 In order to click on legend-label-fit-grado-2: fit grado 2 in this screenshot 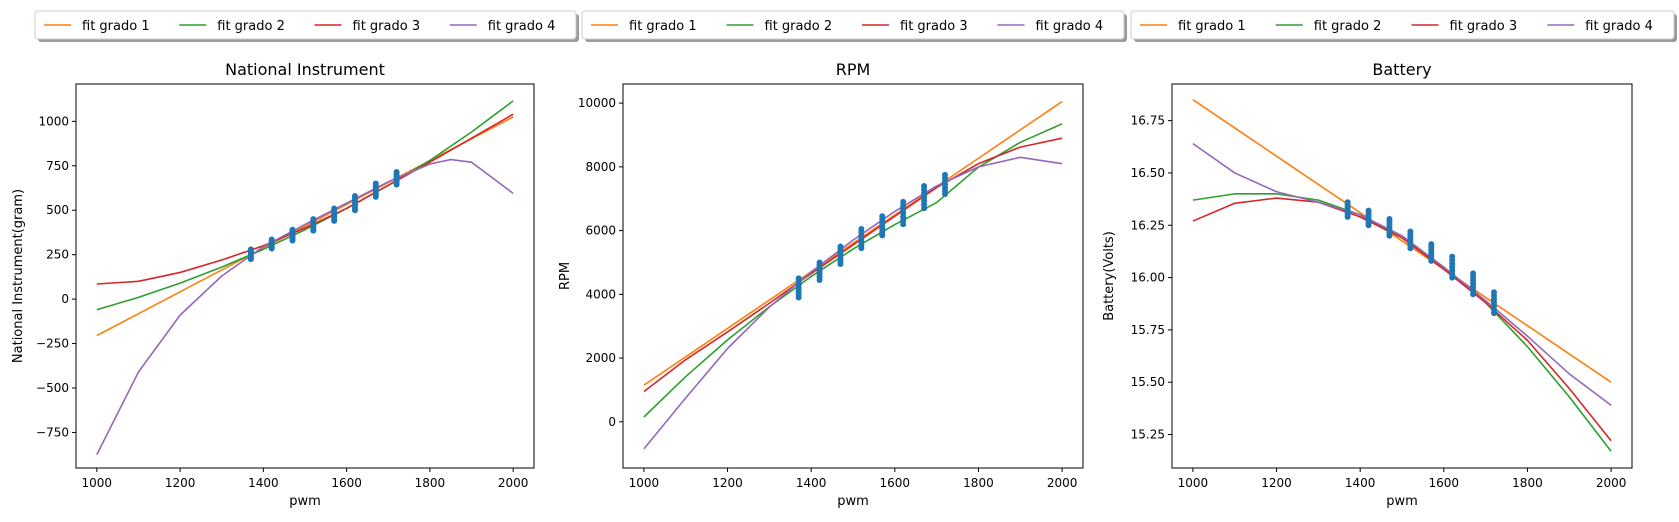, I will do `click(799, 26)`.